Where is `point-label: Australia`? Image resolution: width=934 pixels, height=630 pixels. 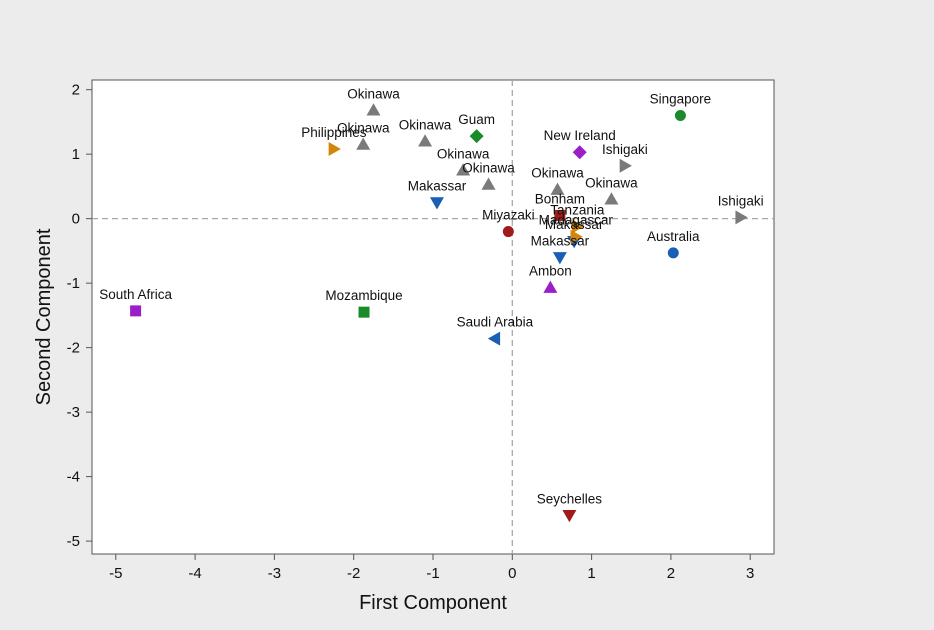
point-label: Australia is located at coordinates (673, 236).